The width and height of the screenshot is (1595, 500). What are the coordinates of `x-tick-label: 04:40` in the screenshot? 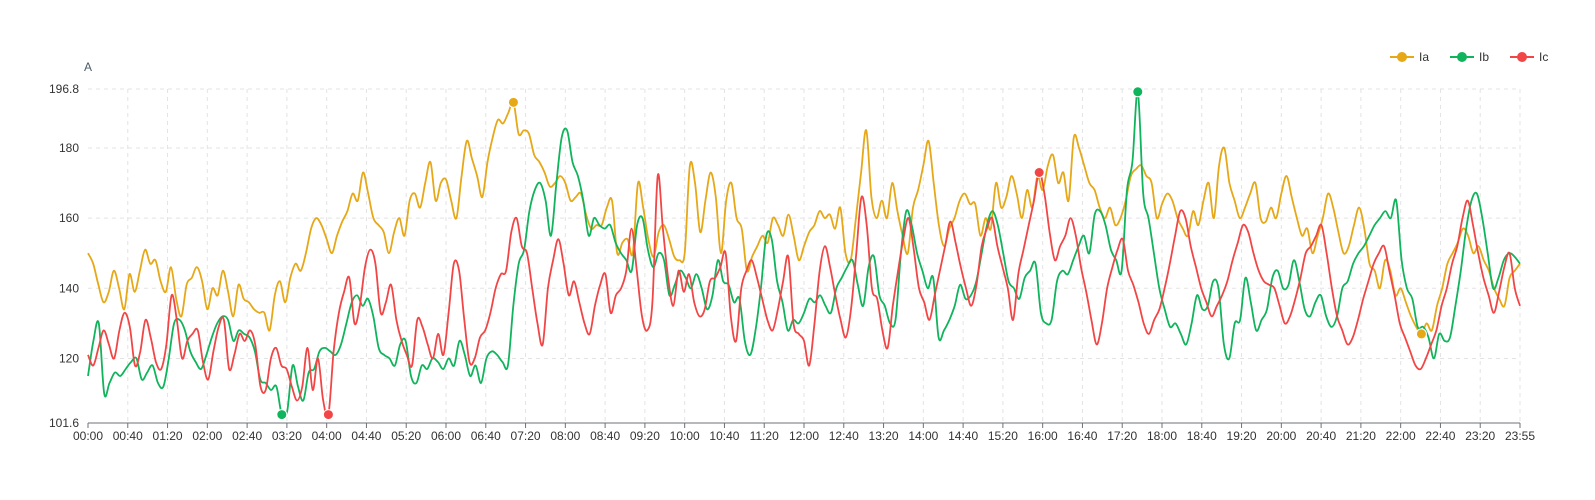 It's located at (366, 436).